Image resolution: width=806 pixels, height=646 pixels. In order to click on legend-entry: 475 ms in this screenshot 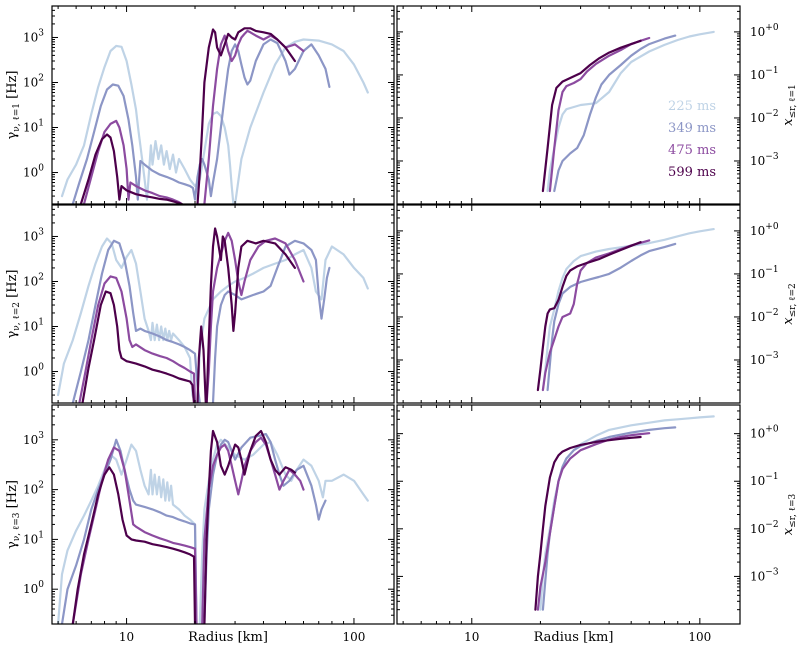, I will do `click(692, 150)`.